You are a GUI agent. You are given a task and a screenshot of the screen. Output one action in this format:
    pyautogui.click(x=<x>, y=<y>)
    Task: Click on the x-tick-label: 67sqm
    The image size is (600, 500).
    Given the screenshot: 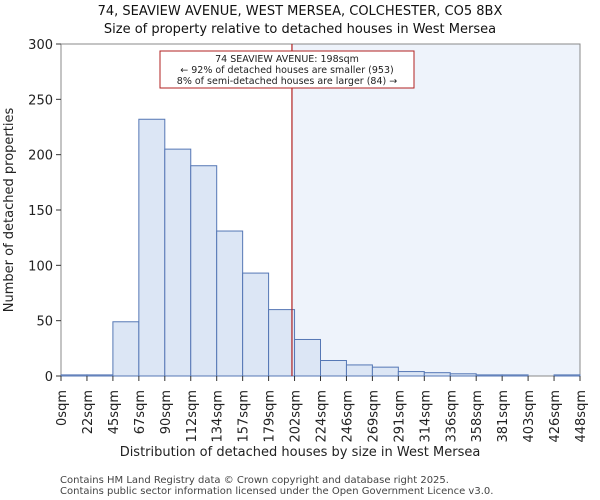 What is the action you would take?
    pyautogui.click(x=140, y=412)
    